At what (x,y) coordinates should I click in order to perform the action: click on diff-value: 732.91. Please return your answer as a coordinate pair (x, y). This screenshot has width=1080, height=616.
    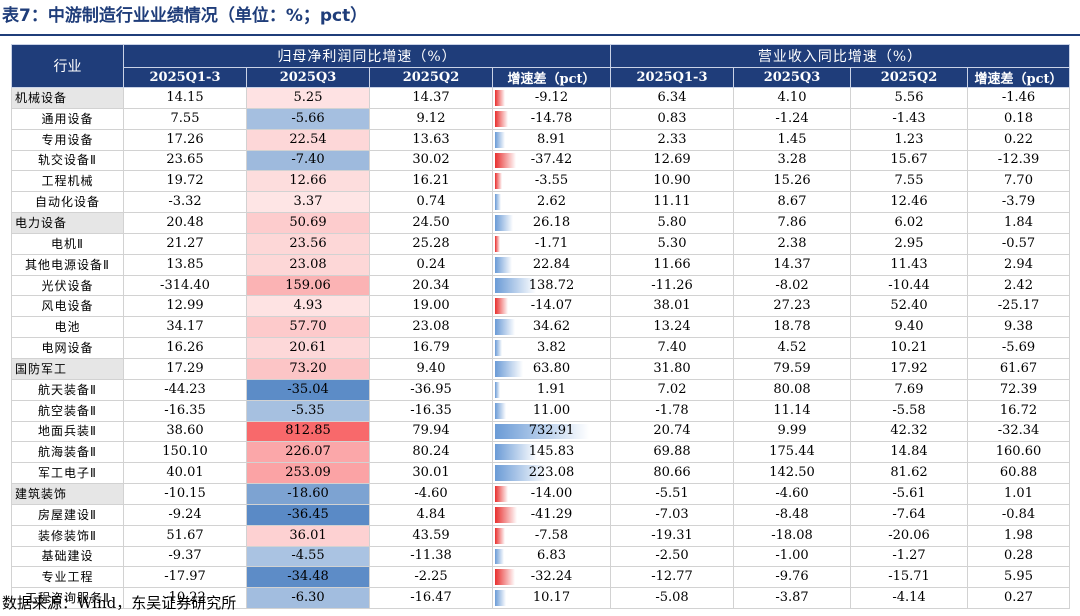
    Looking at the image, I should click on (551, 431).